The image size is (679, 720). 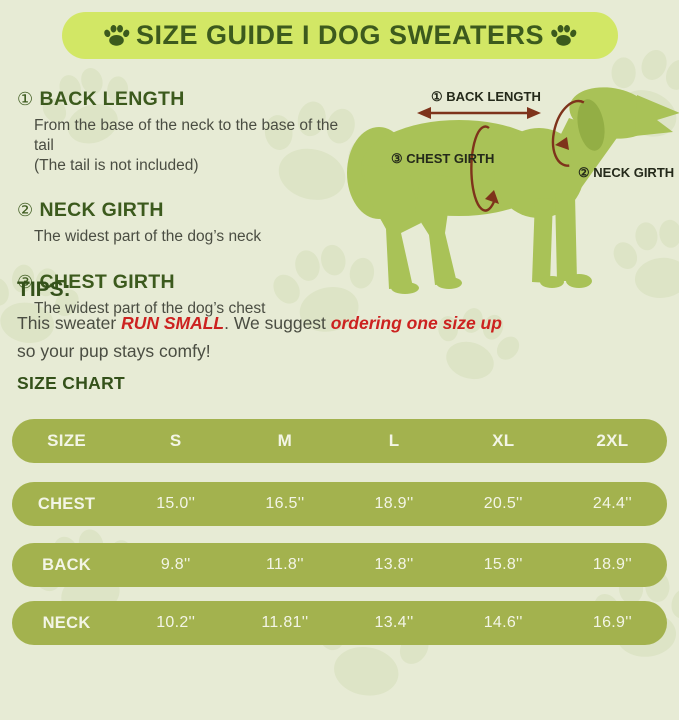 What do you see at coordinates (67, 564) in the screenshot?
I see `row-label: BACK` at bounding box center [67, 564].